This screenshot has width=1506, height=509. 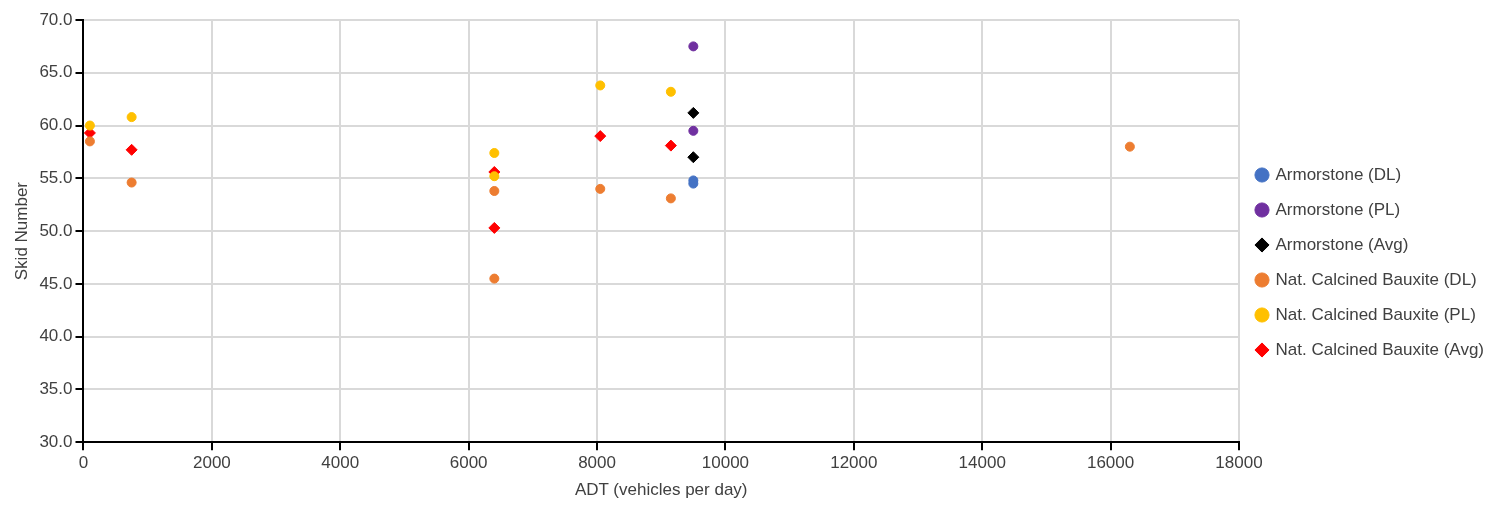 What do you see at coordinates (56, 178) in the screenshot?
I see `y-tick-label: 55.0` at bounding box center [56, 178].